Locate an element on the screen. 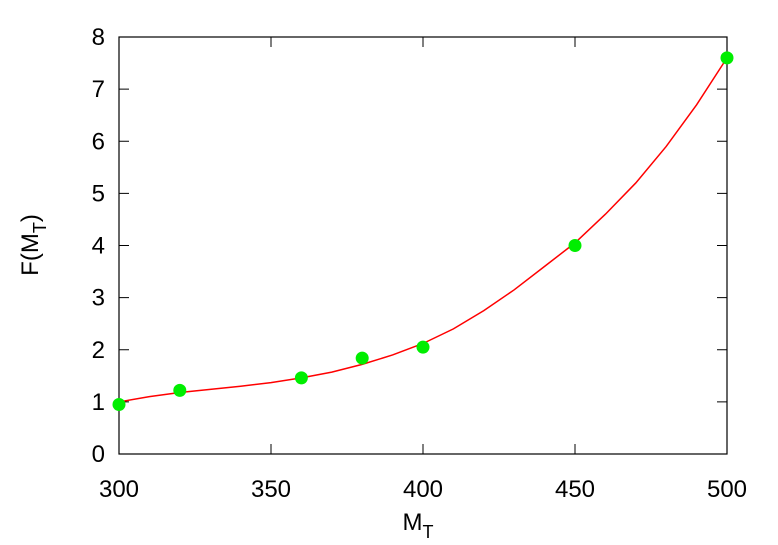 The height and width of the screenshot is (545, 778). x-tick-label: 300 is located at coordinates (119, 489).